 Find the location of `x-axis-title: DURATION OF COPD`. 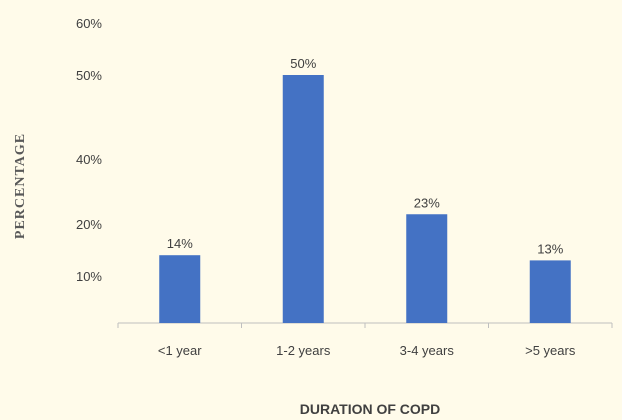

x-axis-title: DURATION OF COPD is located at coordinates (370, 409).